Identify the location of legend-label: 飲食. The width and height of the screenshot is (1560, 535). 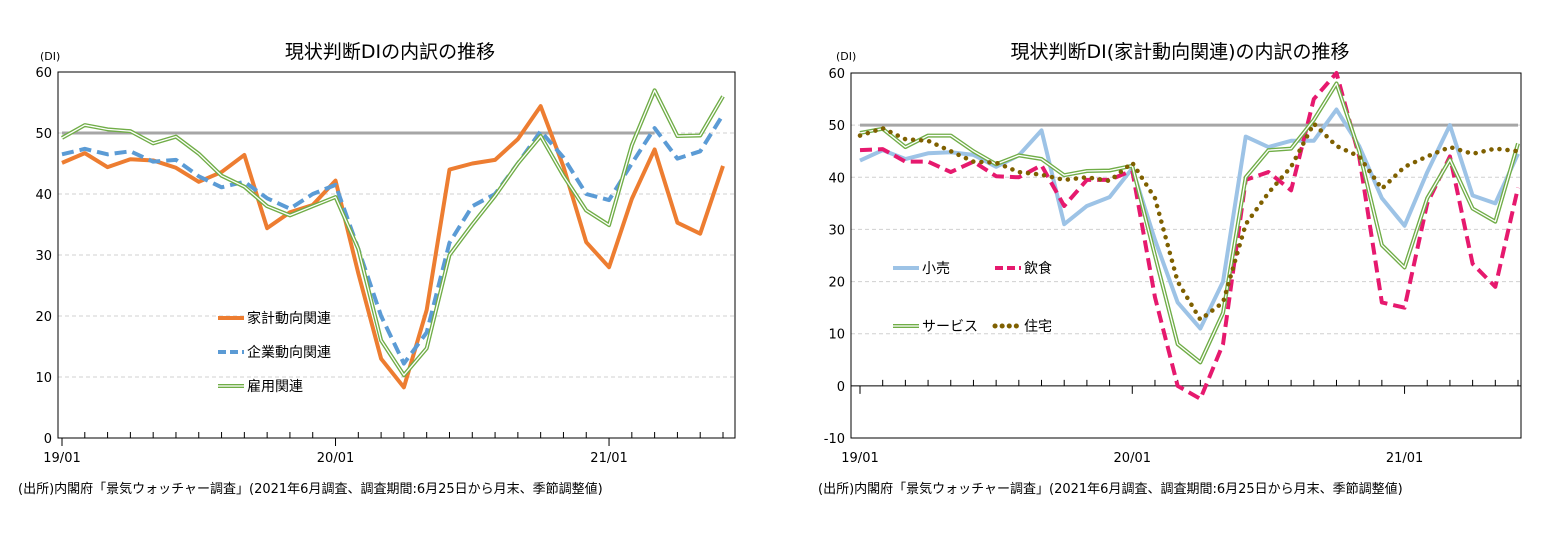
(1038, 268).